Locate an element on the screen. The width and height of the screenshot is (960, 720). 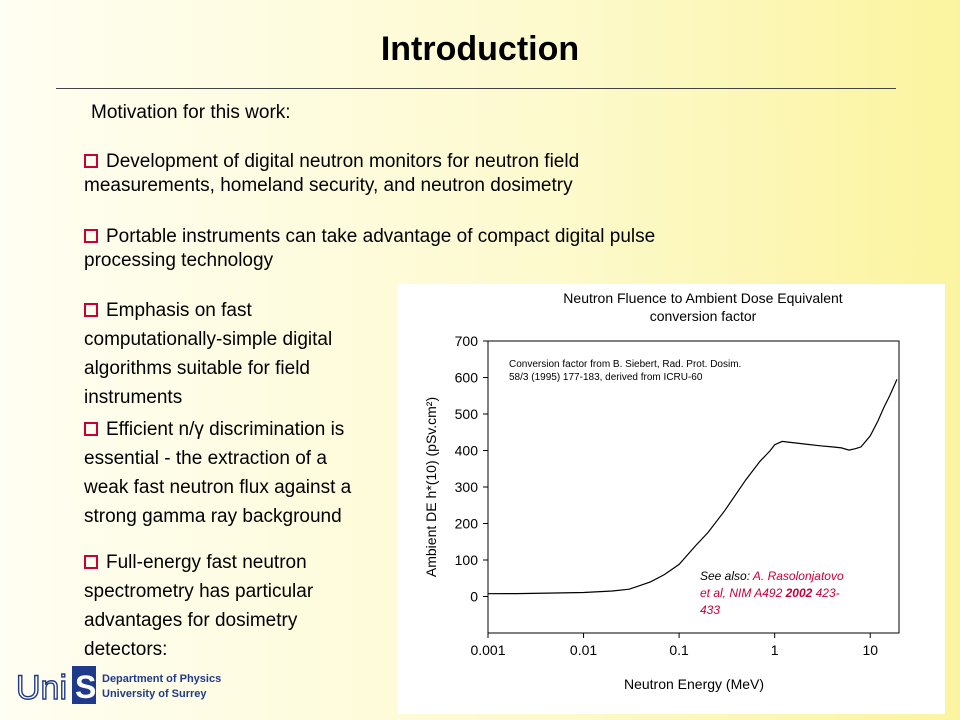
series-line is located at coordinates (692, 487).